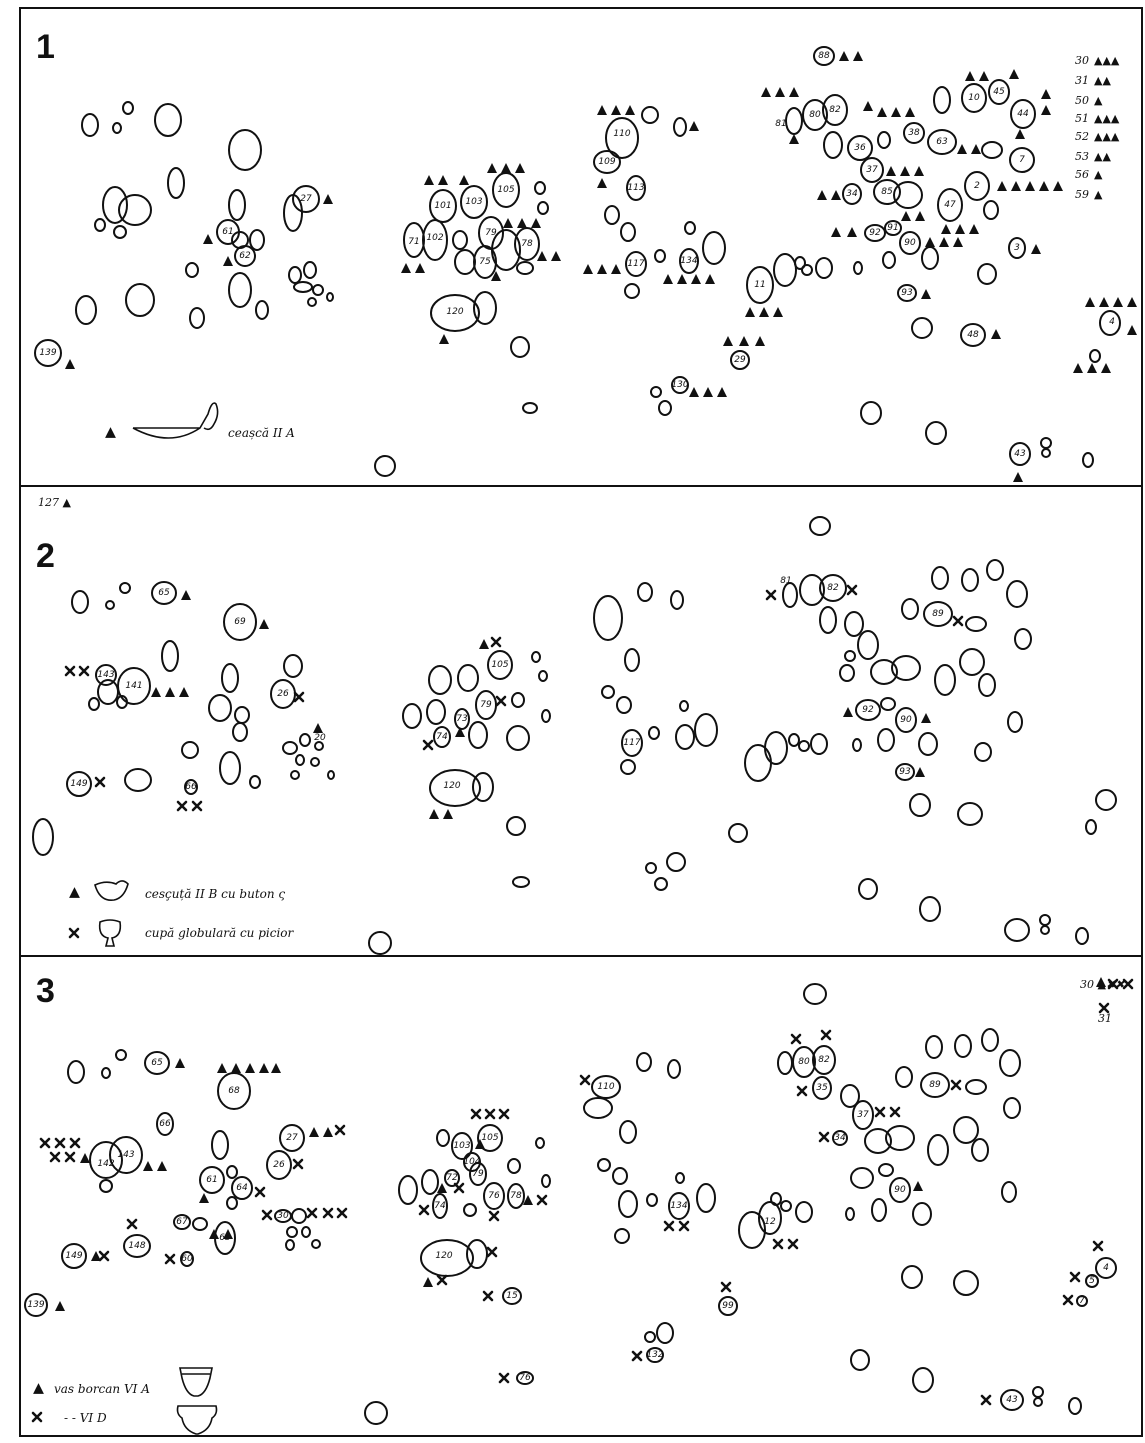 Image resolution: width=1145 pixels, height=1443 pixels. I want to click on pit-number: 93, so click(905, 772).